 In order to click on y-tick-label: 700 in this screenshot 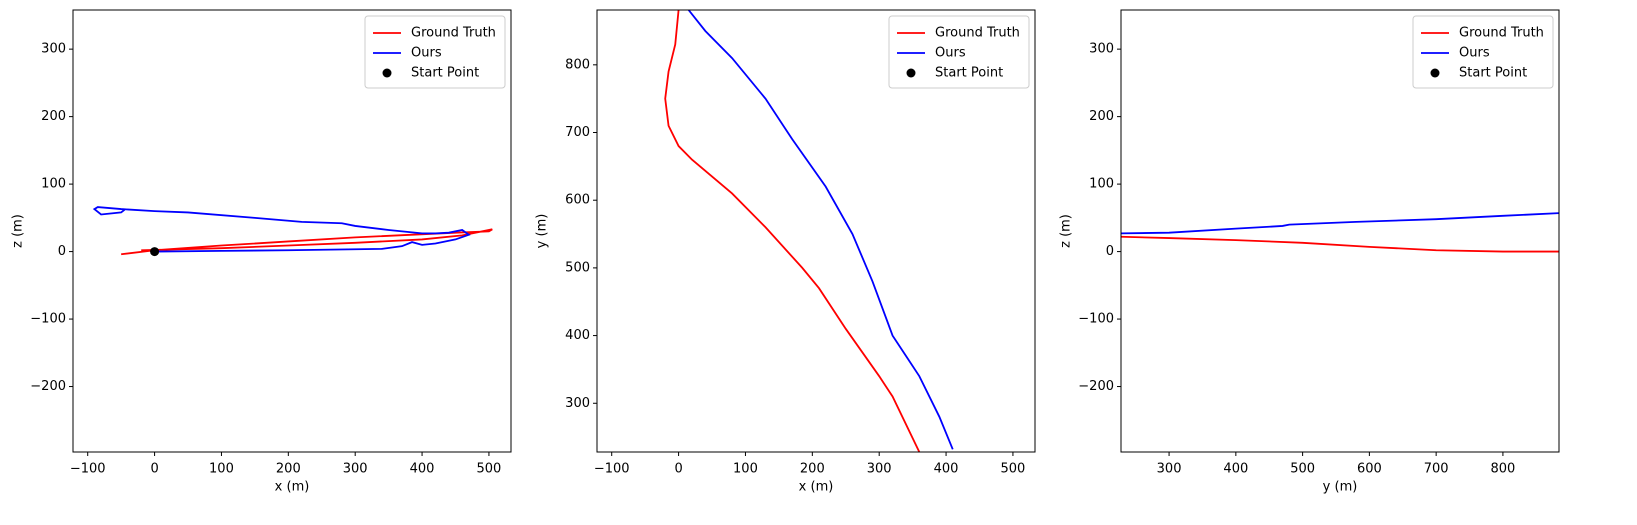, I will do `click(577, 132)`.